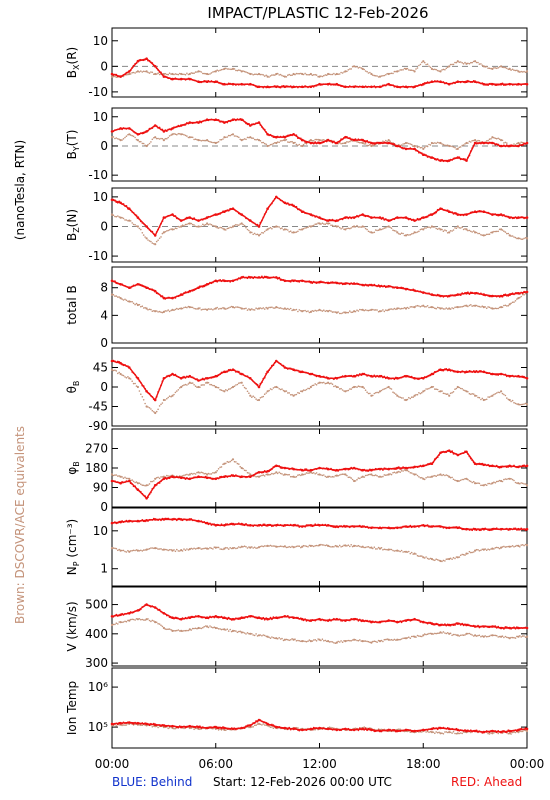 The height and width of the screenshot is (800, 550). Describe the element at coordinates (104, 343) in the screenshot. I see `y-tick-label: 0` at that location.